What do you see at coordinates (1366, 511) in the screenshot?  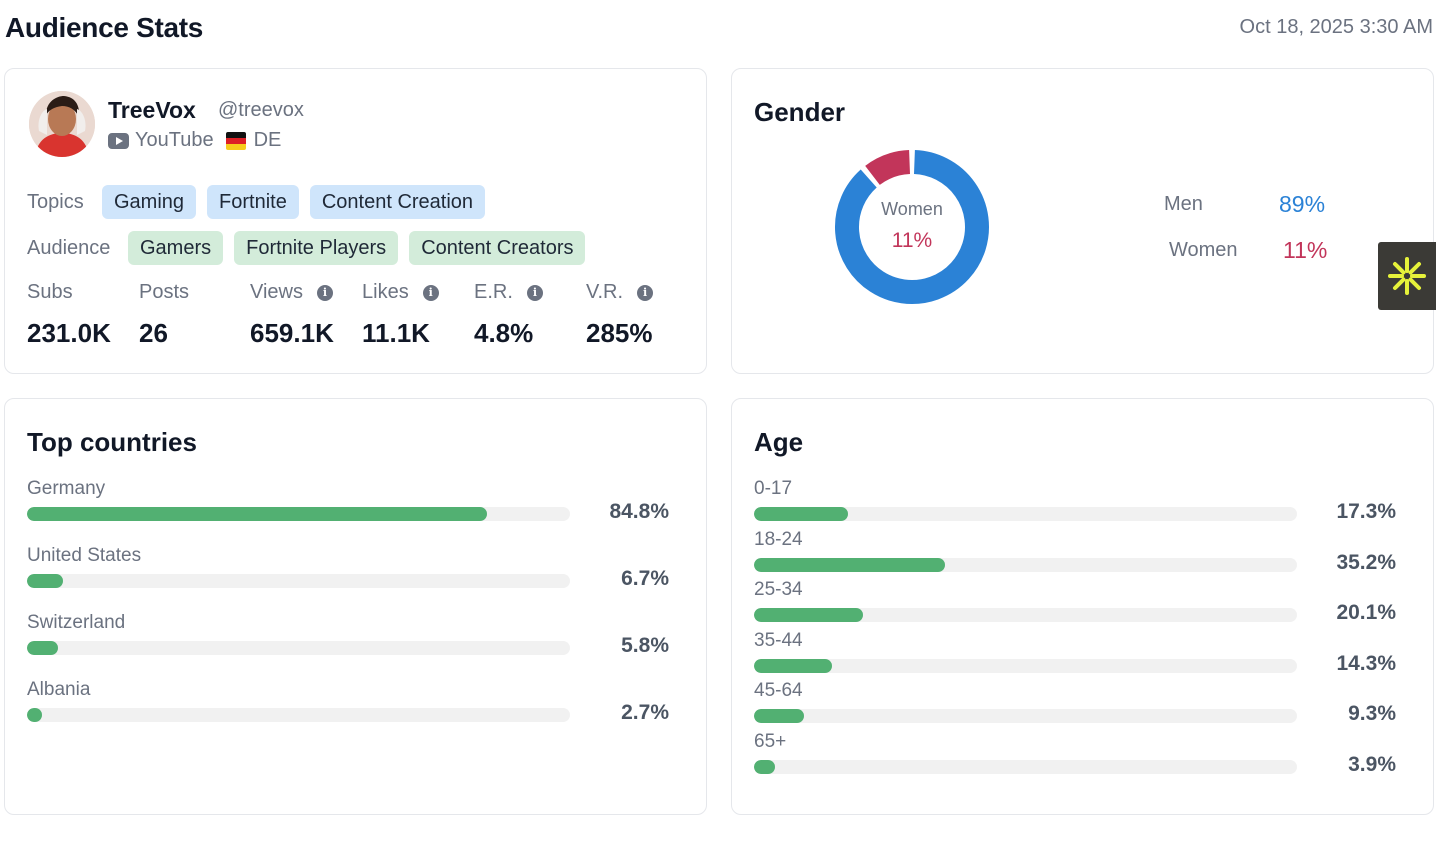 I see `bar-value: 17.3%` at bounding box center [1366, 511].